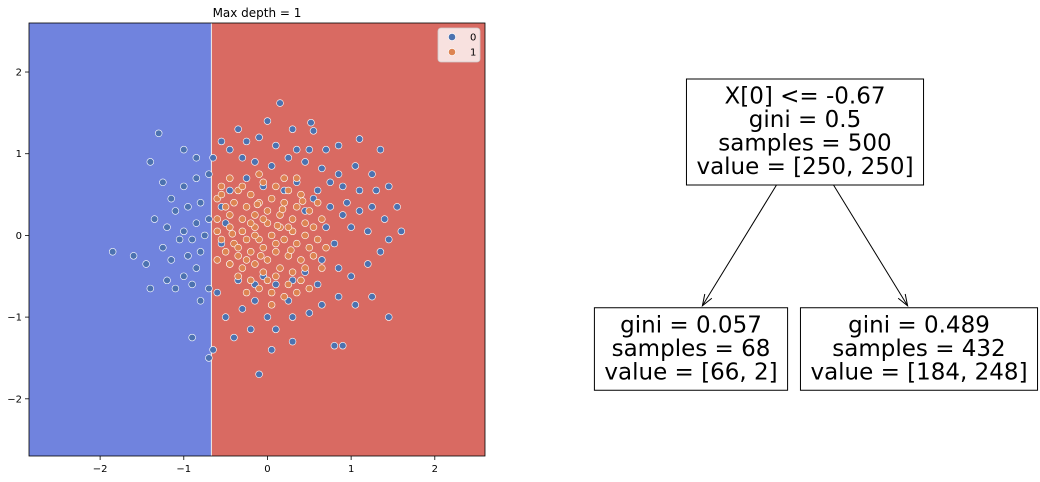 Image resolution: width=1040 pixels, height=482 pixels. Describe the element at coordinates (100, 469) in the screenshot. I see `x-tick-label: −2` at that location.